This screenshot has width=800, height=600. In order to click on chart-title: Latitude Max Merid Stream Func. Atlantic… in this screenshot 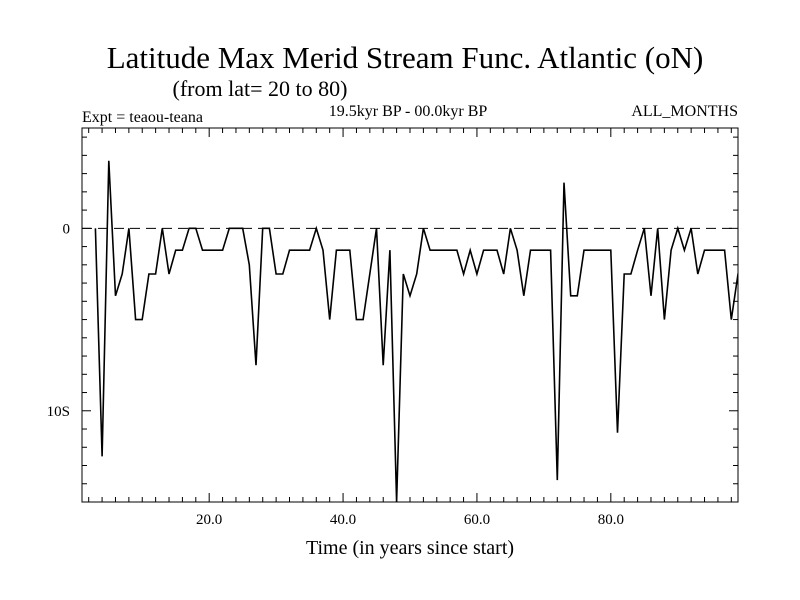, I will do `click(405, 57)`.